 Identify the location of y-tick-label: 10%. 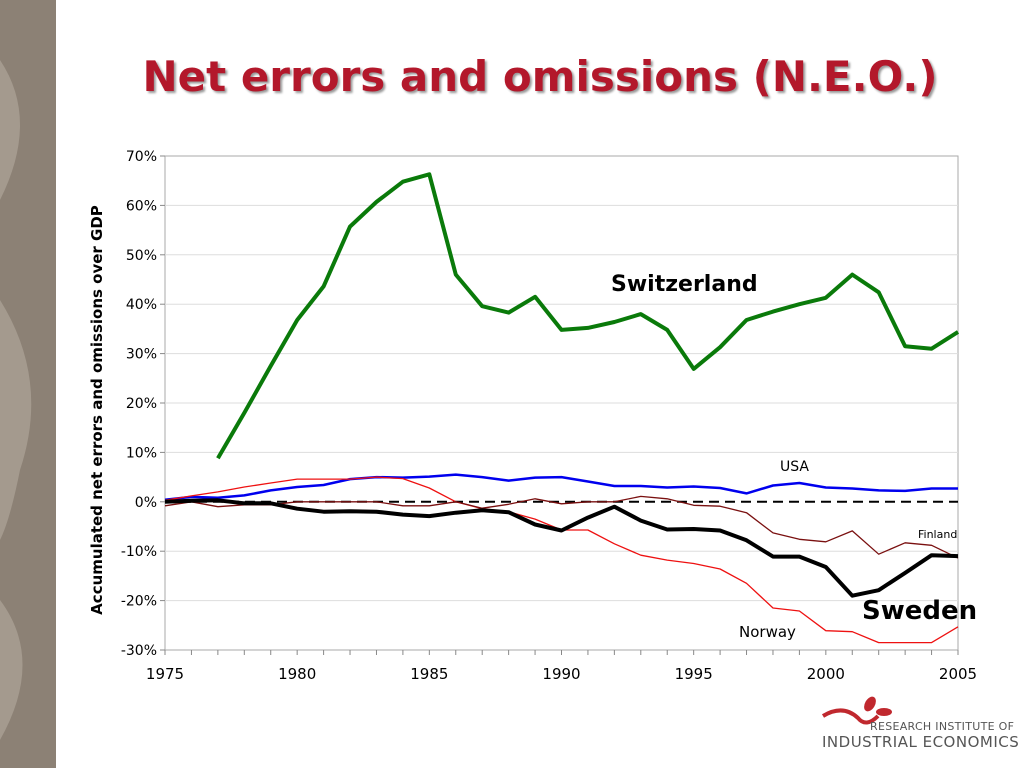
(141, 453).